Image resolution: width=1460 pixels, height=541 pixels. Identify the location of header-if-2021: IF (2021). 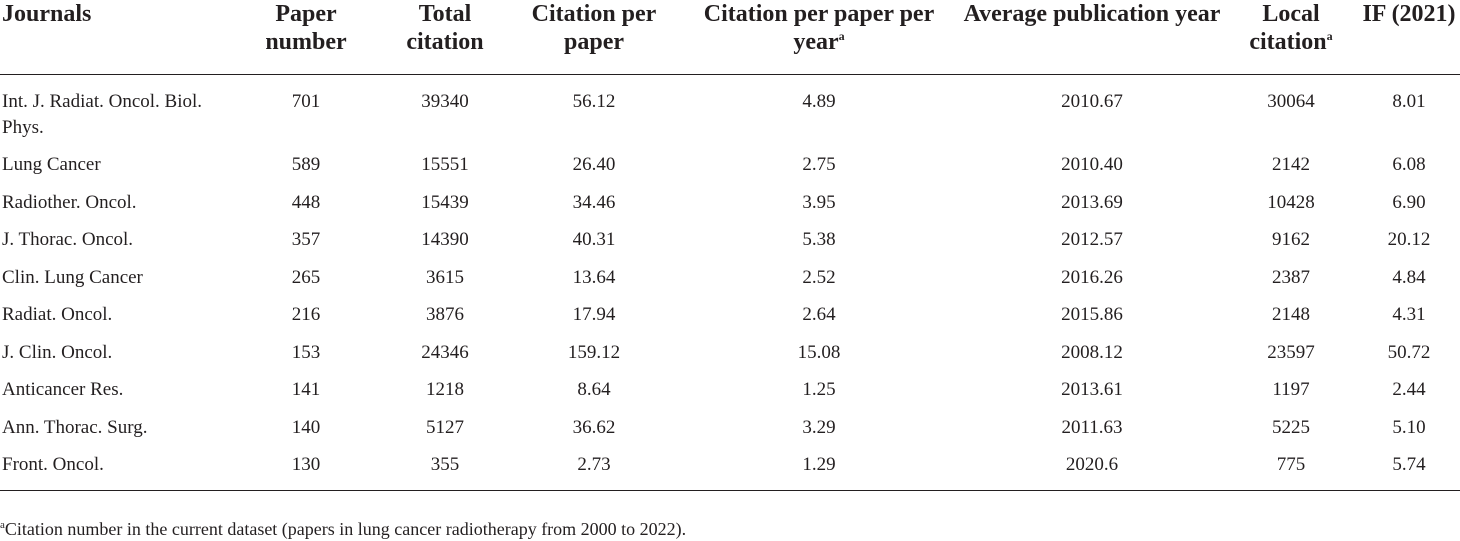
(1409, 14).